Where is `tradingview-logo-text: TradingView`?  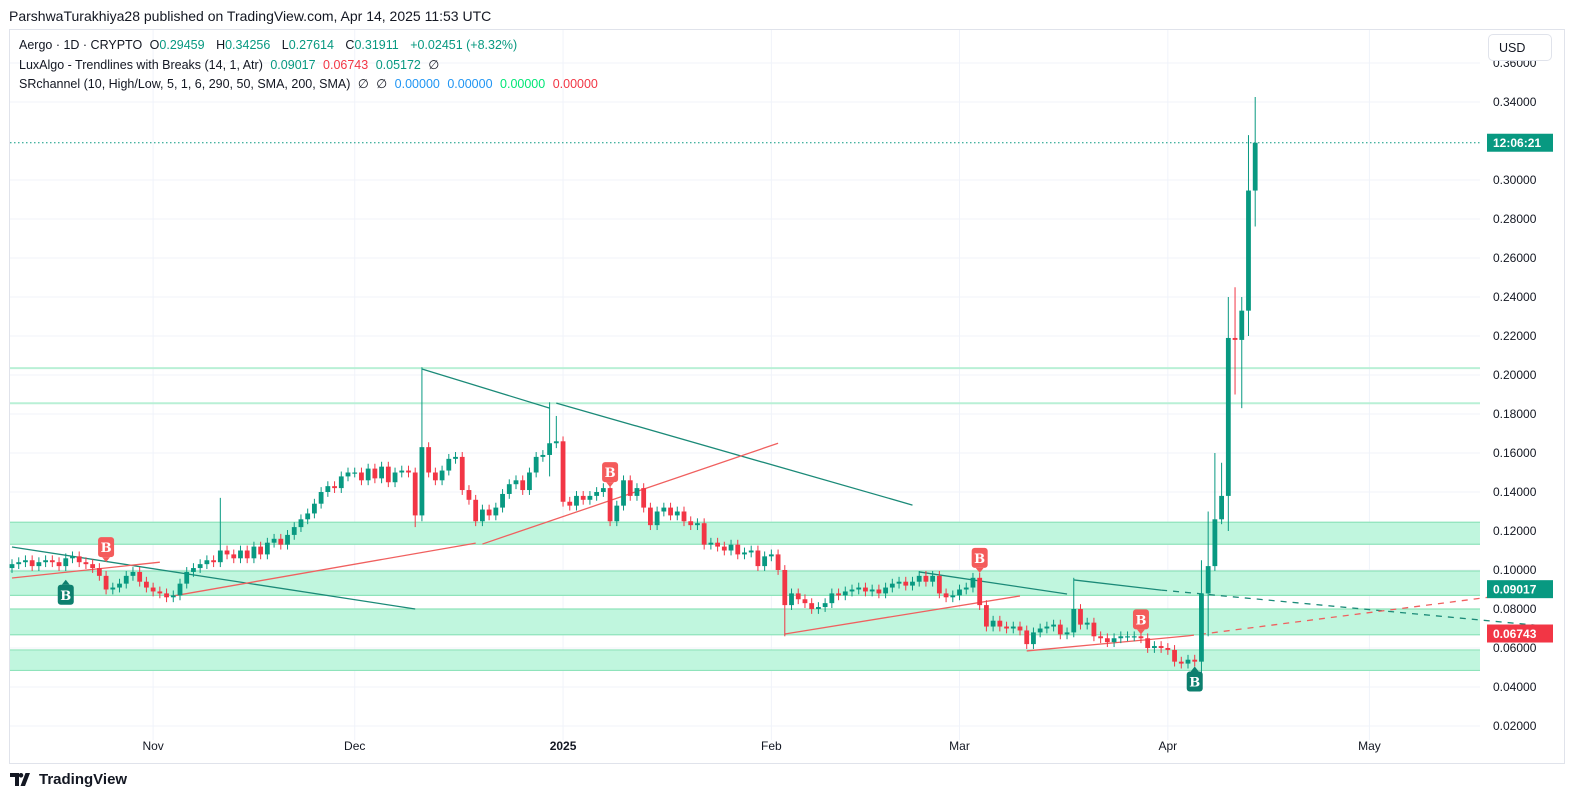 tradingview-logo-text: TradingView is located at coordinates (83, 779).